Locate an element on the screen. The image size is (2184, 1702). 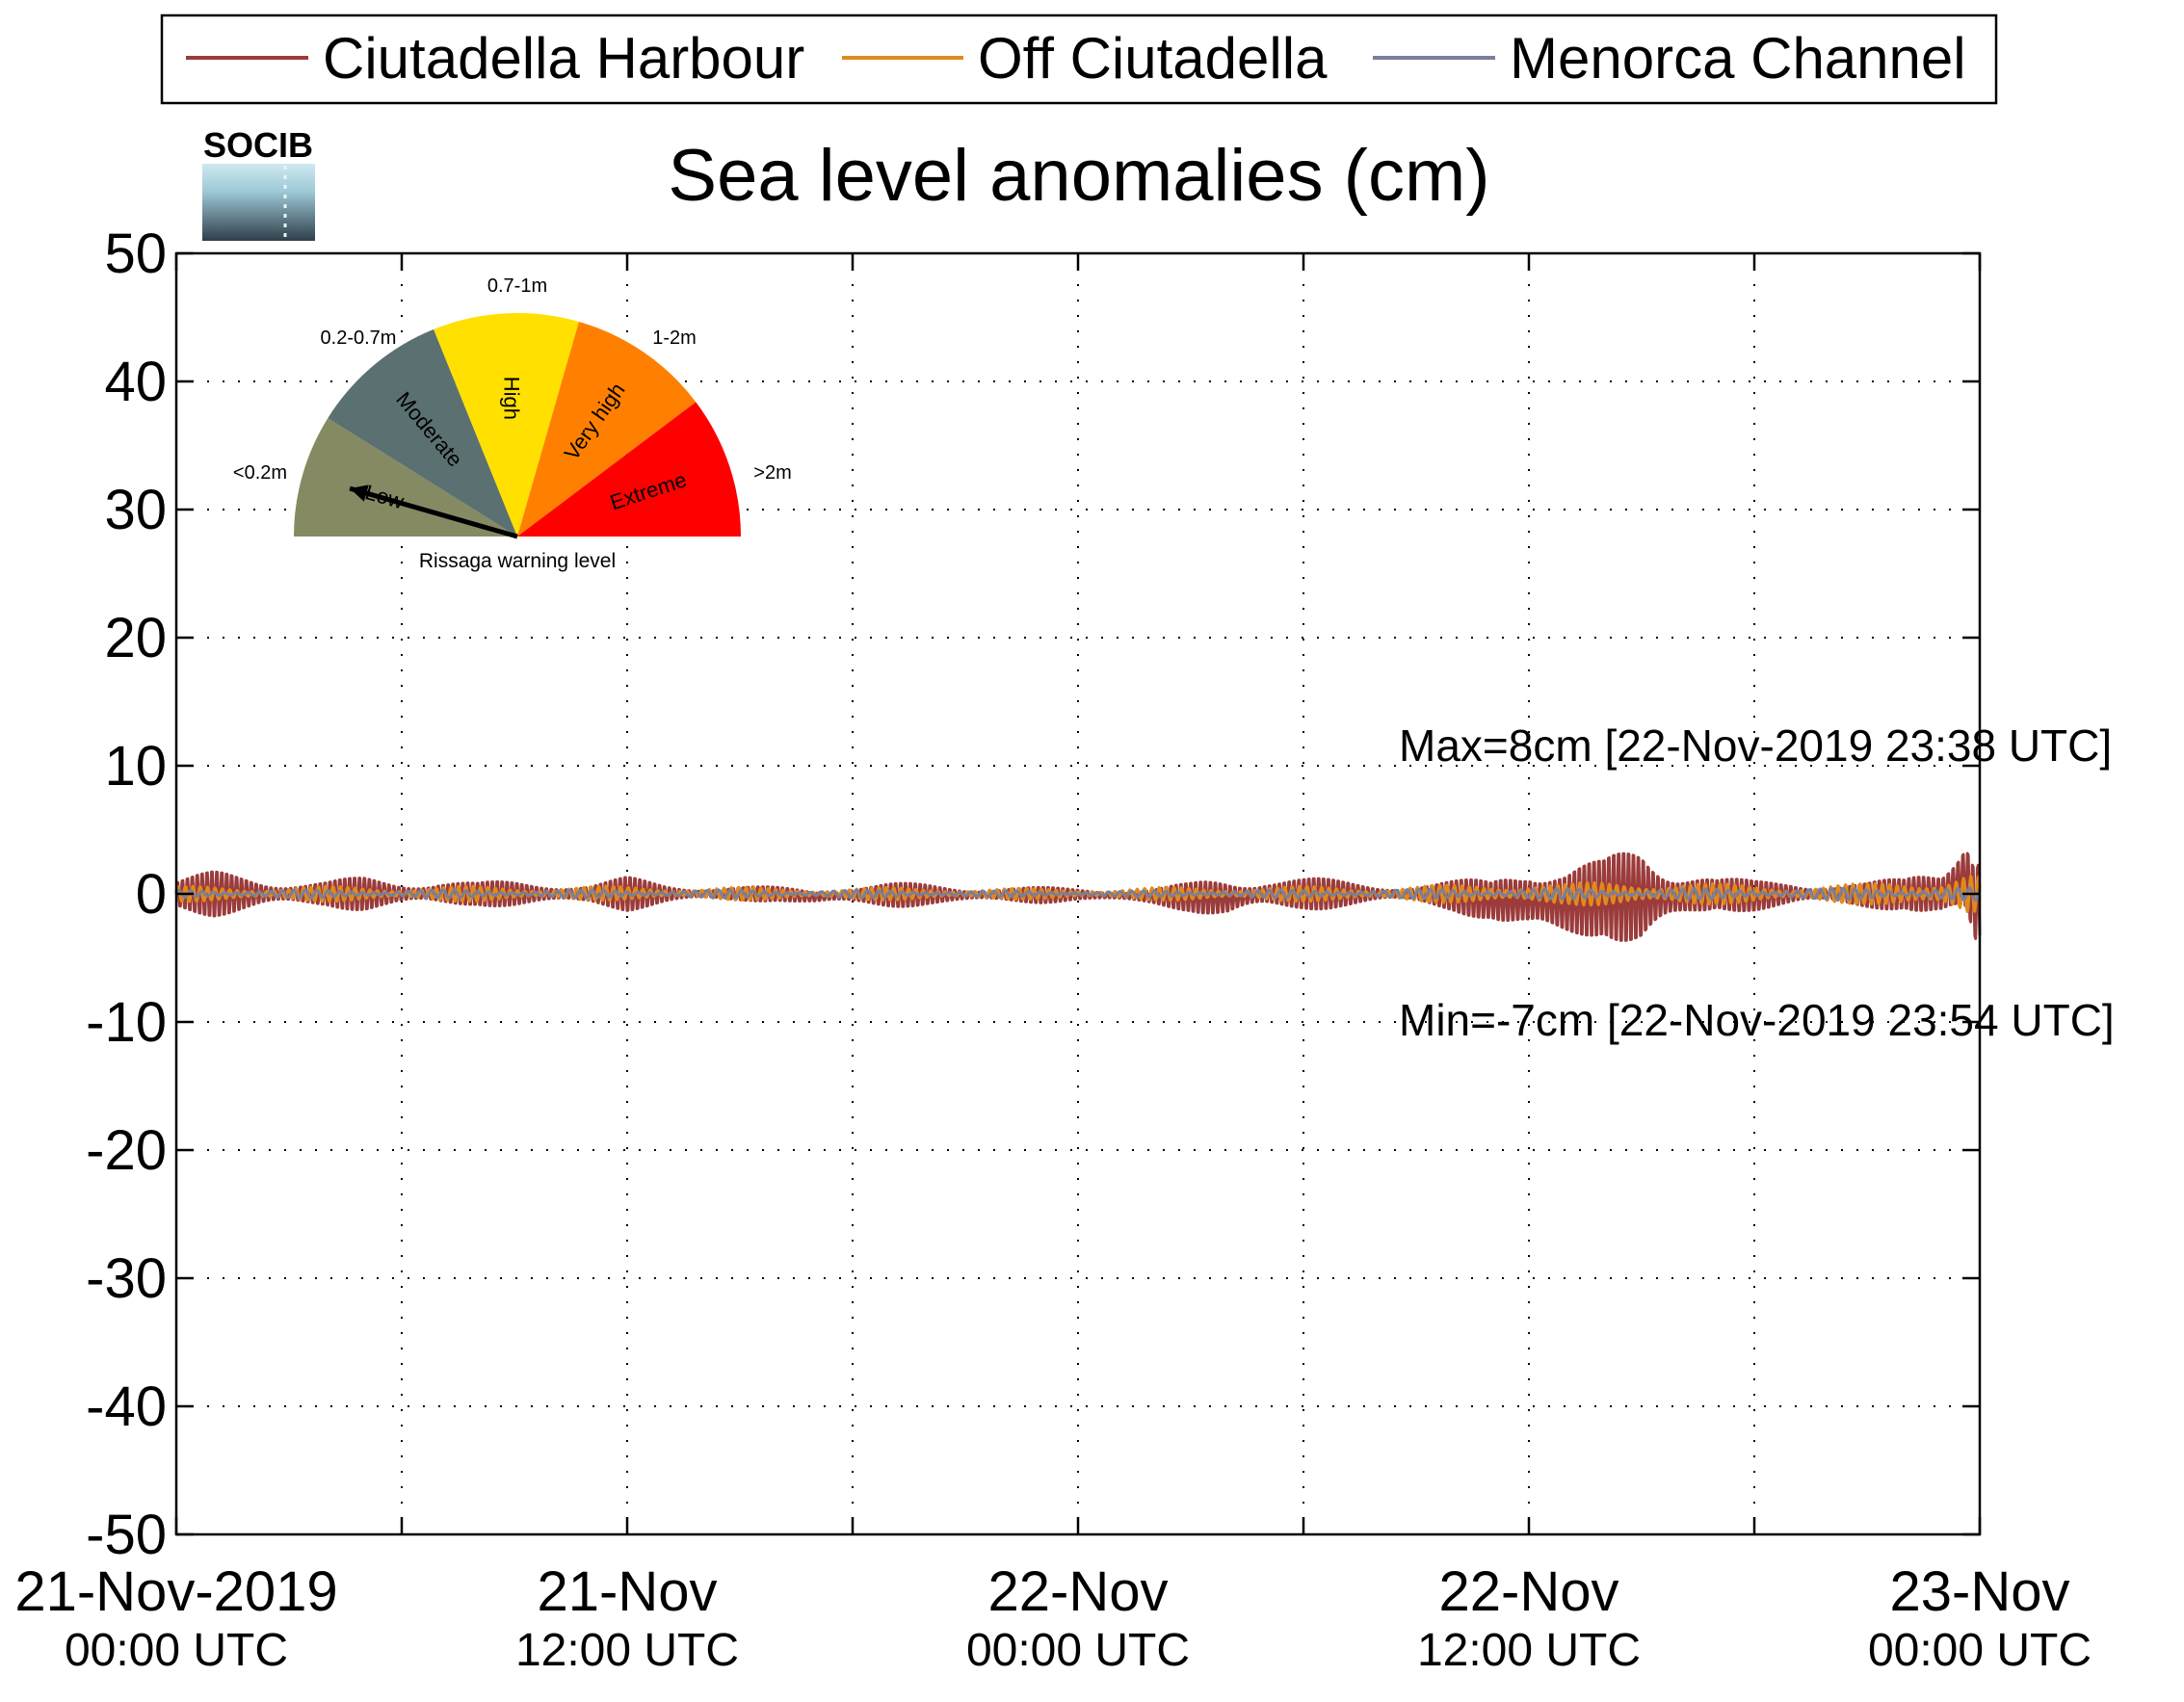
gauge-caption: Rissaga warning level is located at coordinates (518, 561).